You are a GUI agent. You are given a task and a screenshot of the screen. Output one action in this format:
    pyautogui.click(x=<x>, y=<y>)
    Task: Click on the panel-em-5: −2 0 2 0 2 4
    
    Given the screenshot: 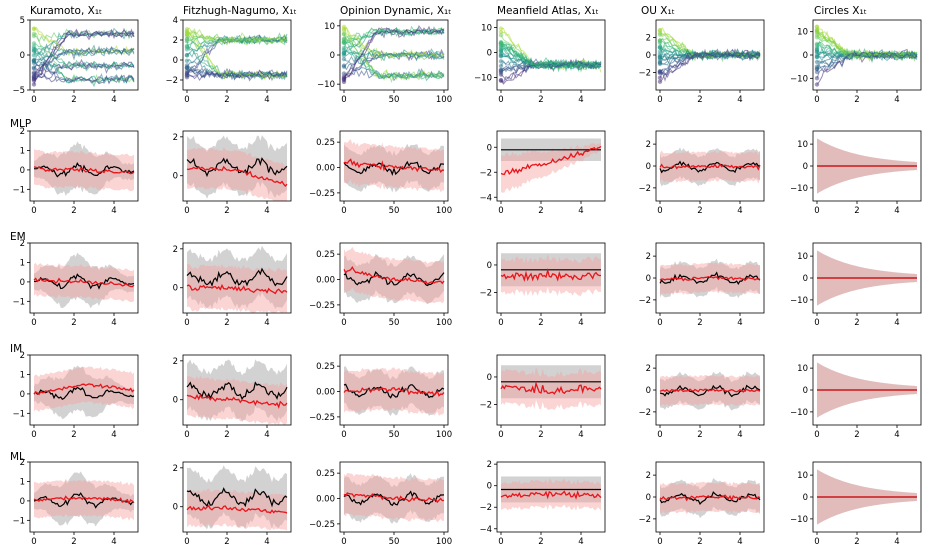 What is the action you would take?
    pyautogui.click(x=701, y=285)
    